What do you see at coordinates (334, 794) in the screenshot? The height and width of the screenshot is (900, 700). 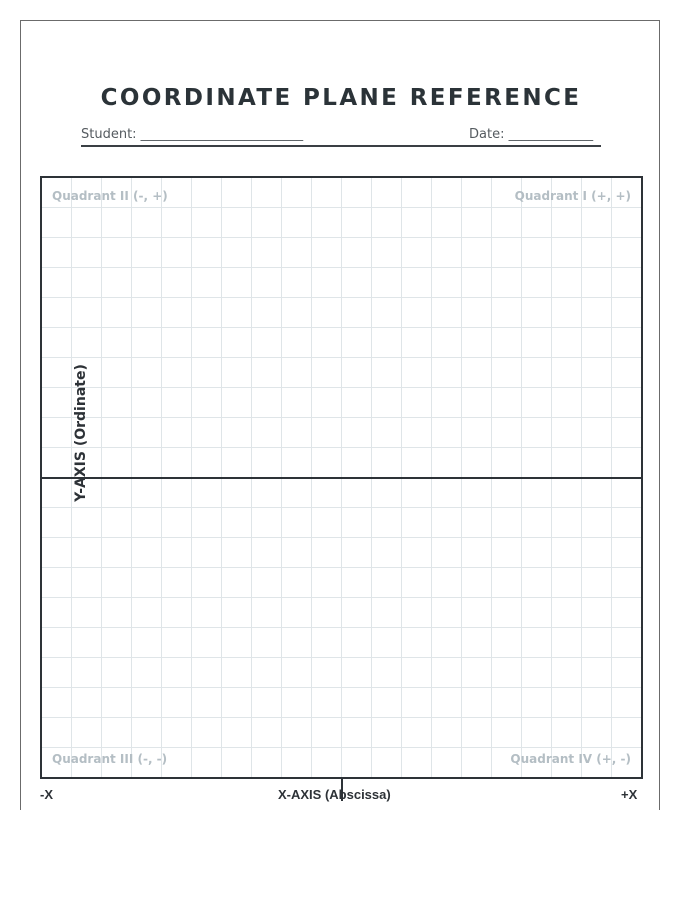 I see `x-axis-label: X-AXIS (Abscissa)` at bounding box center [334, 794].